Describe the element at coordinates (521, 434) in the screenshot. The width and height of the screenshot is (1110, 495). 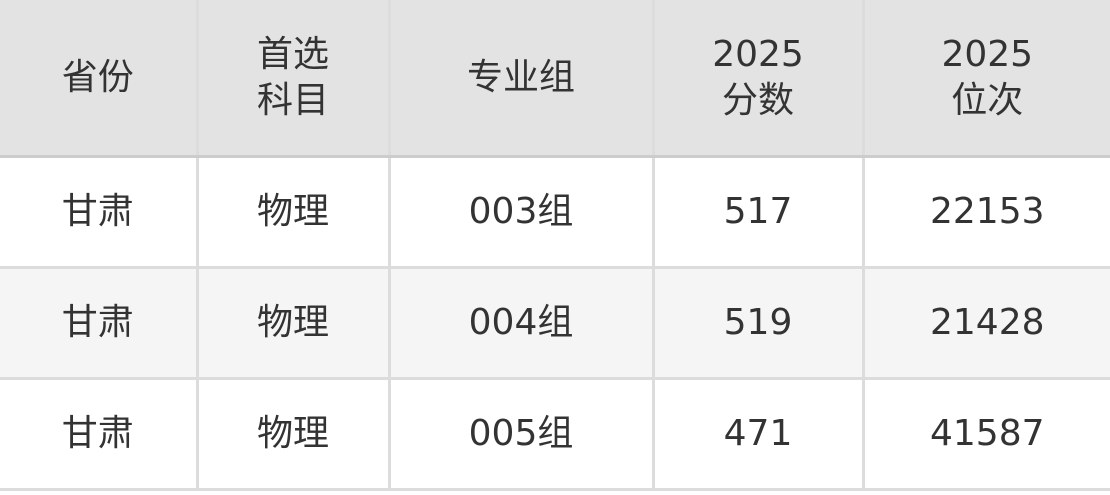
I see `cell-group: 005组` at that location.